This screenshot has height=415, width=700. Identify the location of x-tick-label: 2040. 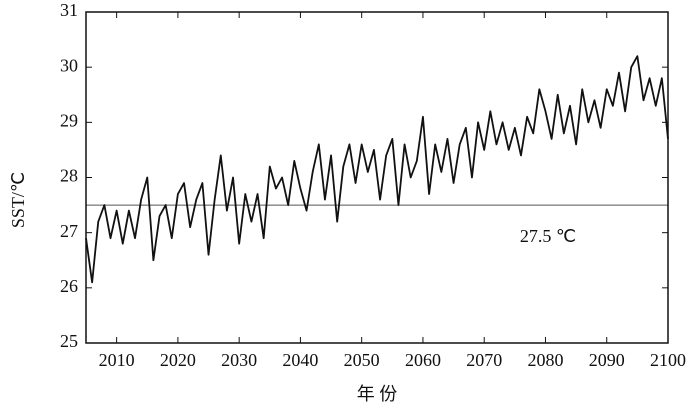
(300, 360).